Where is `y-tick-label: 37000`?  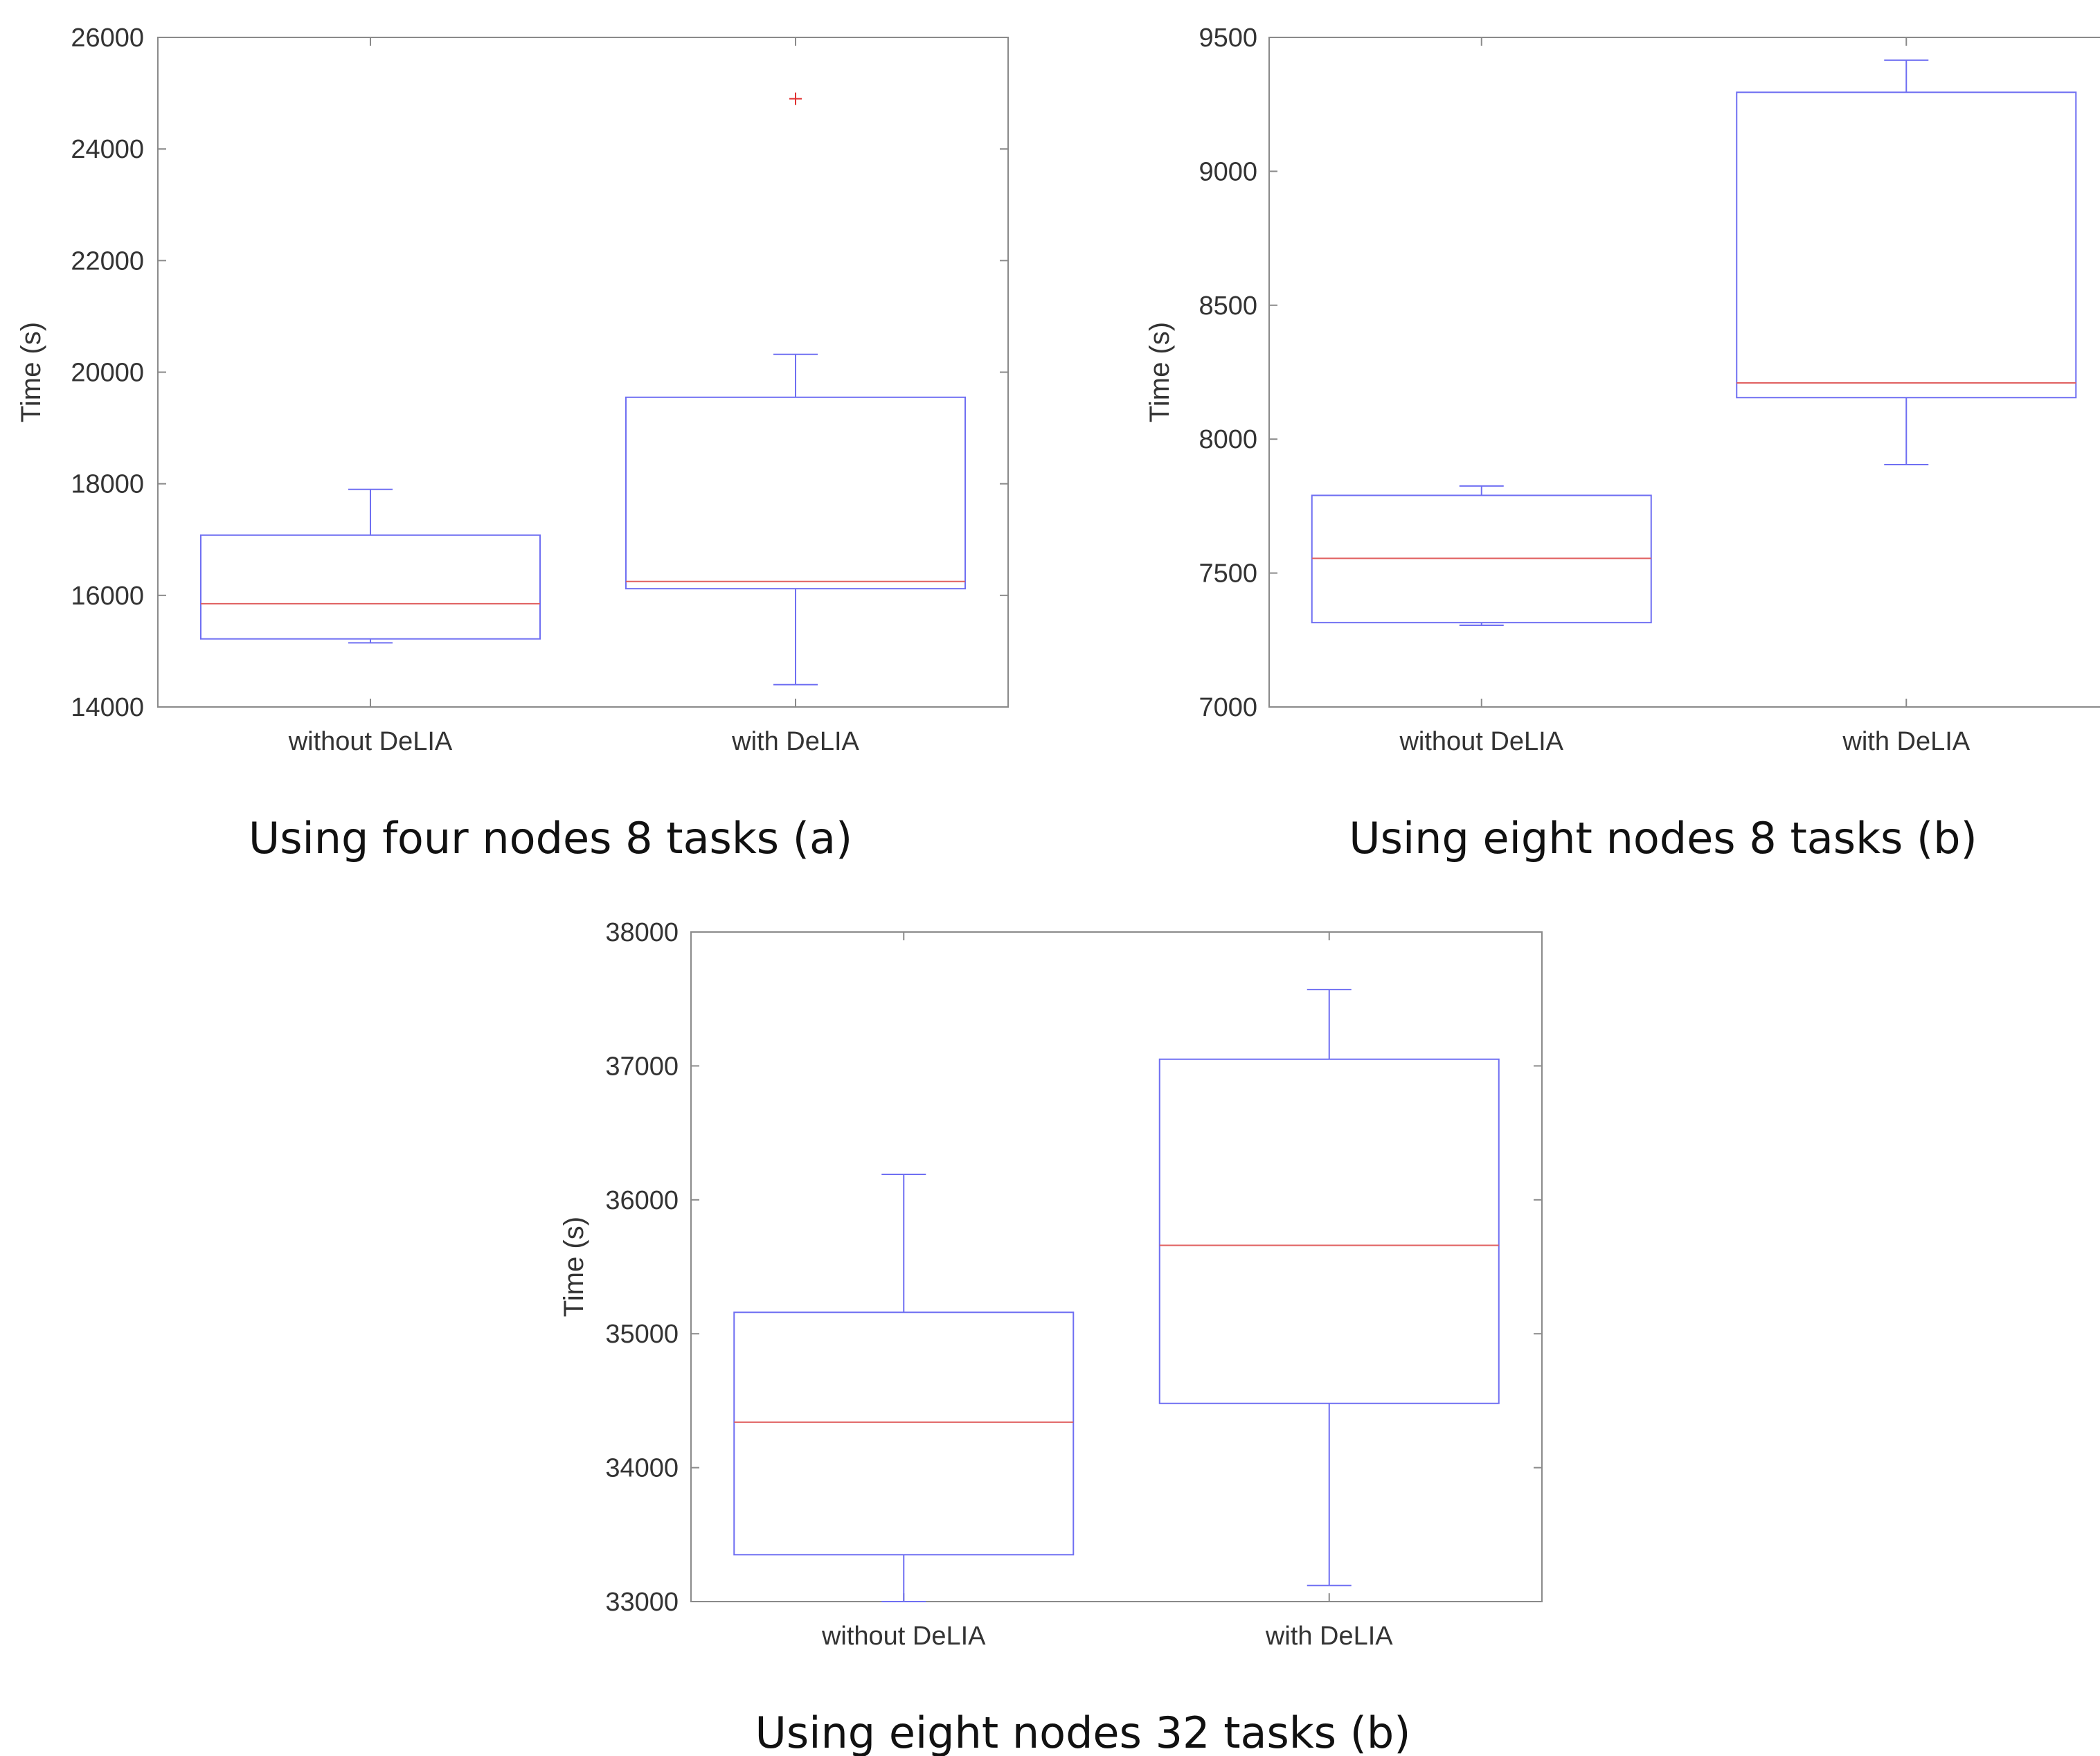 y-tick-label: 37000 is located at coordinates (642, 1066).